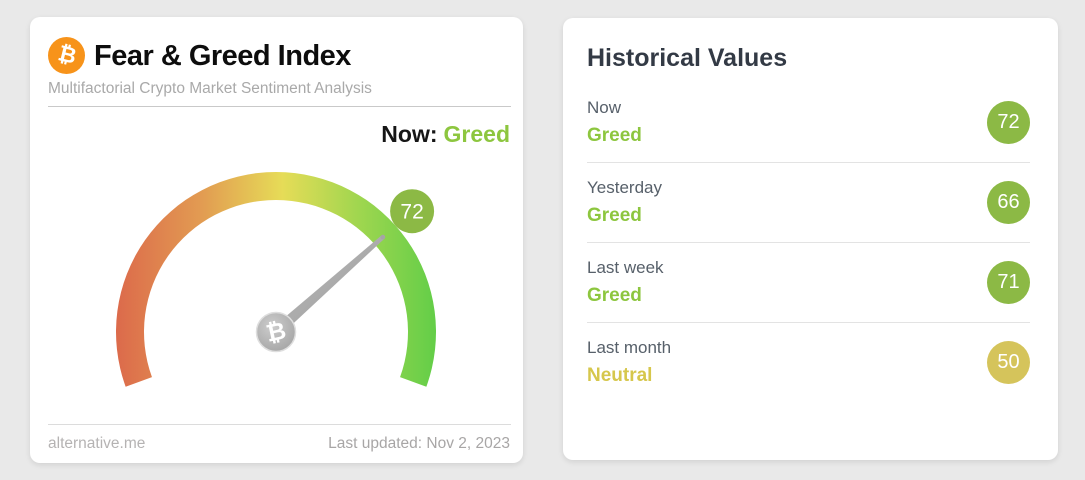 The width and height of the screenshot is (1085, 480). I want to click on row-texts: Now Greed, so click(614, 122).